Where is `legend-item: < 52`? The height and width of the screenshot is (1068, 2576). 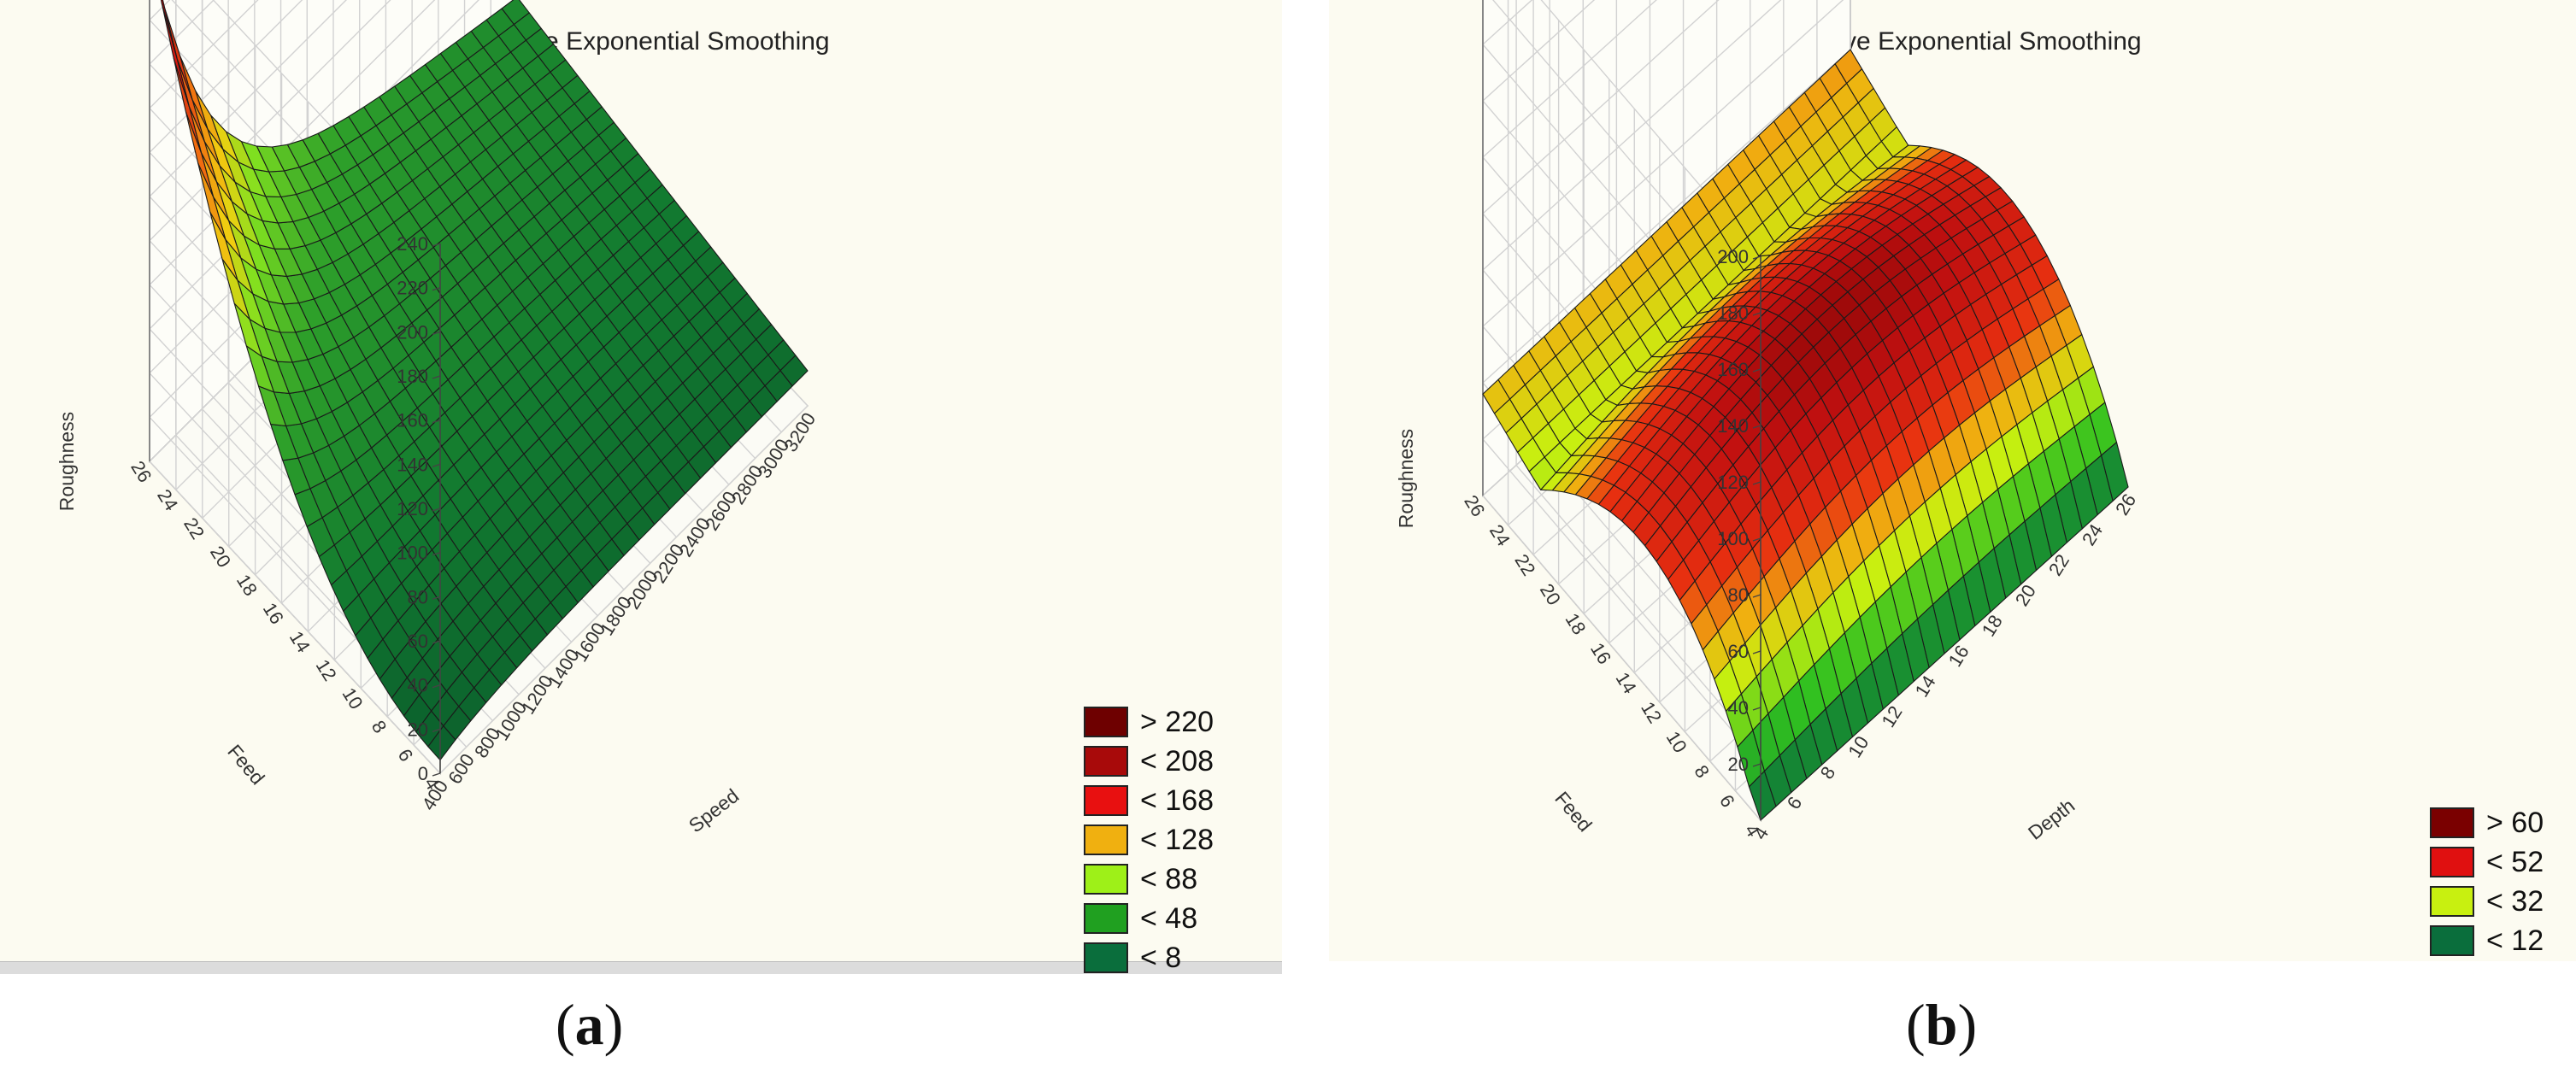
legend-item: < 52 is located at coordinates (2487, 862).